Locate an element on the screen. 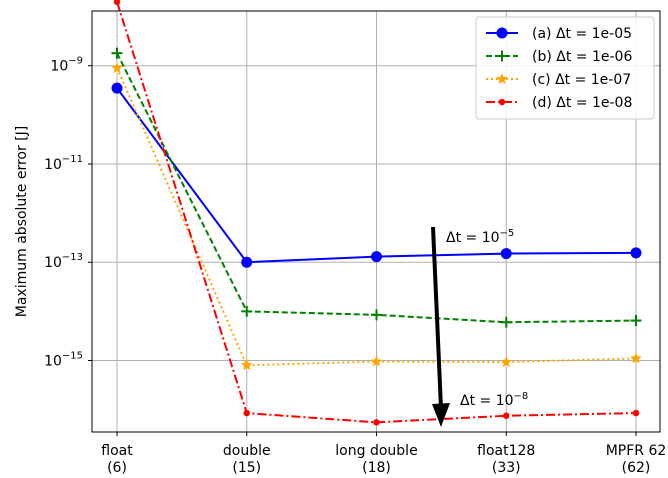 The height and width of the screenshot is (478, 668). x-tick-label-sub: (18) is located at coordinates (376, 468).